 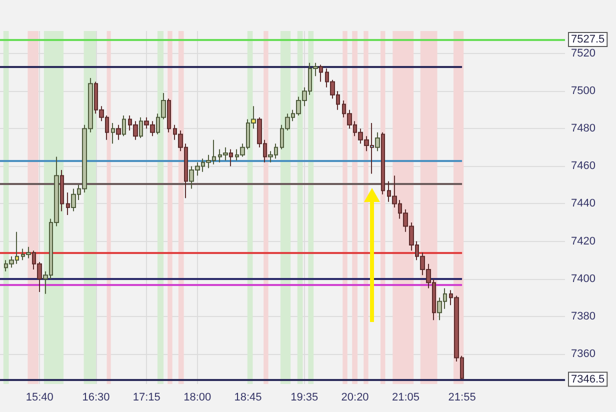 I want to click on ref-line-label: 7527.5, so click(x=588, y=39).